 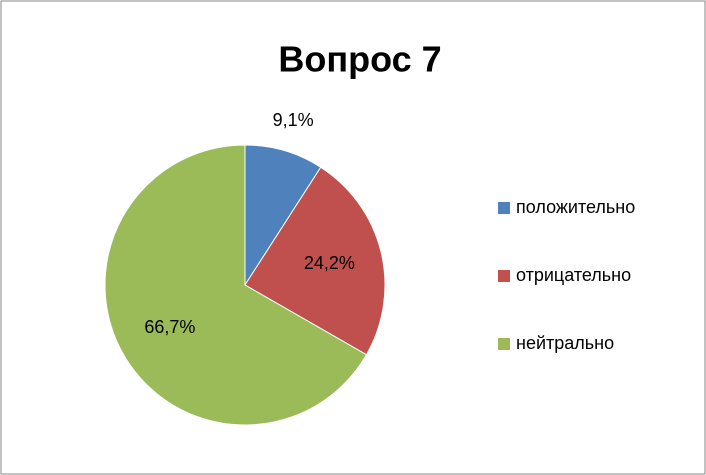 What do you see at coordinates (359, 59) in the screenshot?
I see `chart-title: Вопрос 7` at bounding box center [359, 59].